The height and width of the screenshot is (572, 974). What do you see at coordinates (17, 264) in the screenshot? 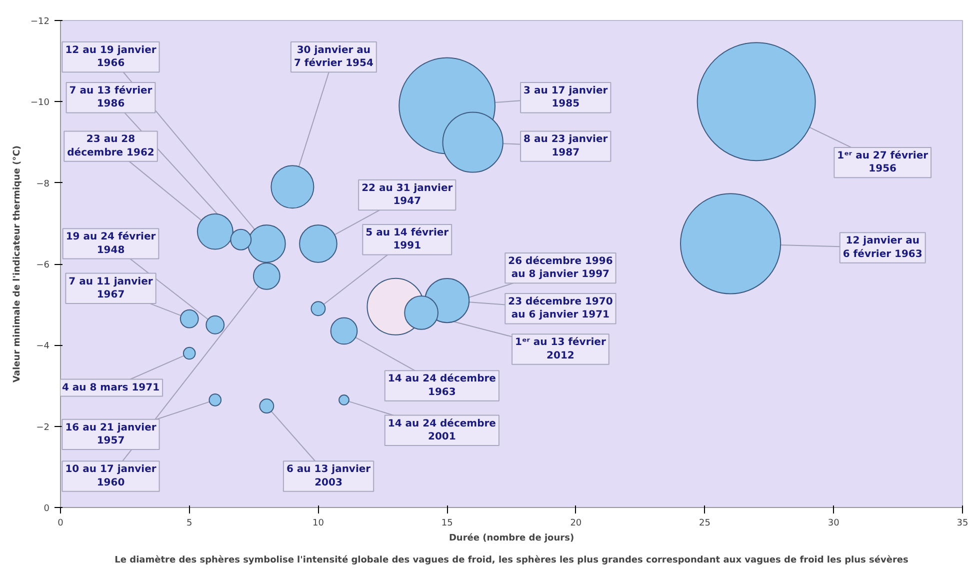
I see `y-axis-title: Valeur minimale de l'indicateur thermique (°C)` at bounding box center [17, 264].